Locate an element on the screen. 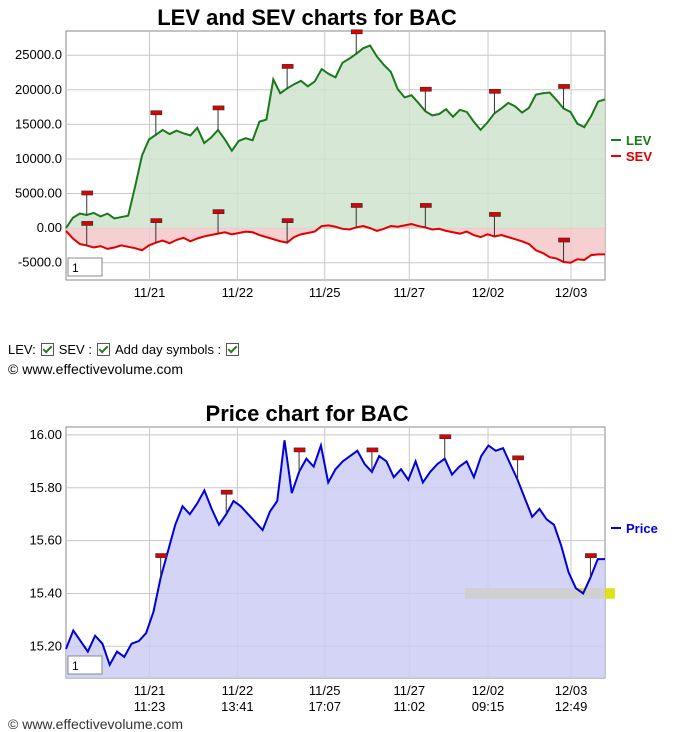  y-tick-label: 15.40 is located at coordinates (45, 592).